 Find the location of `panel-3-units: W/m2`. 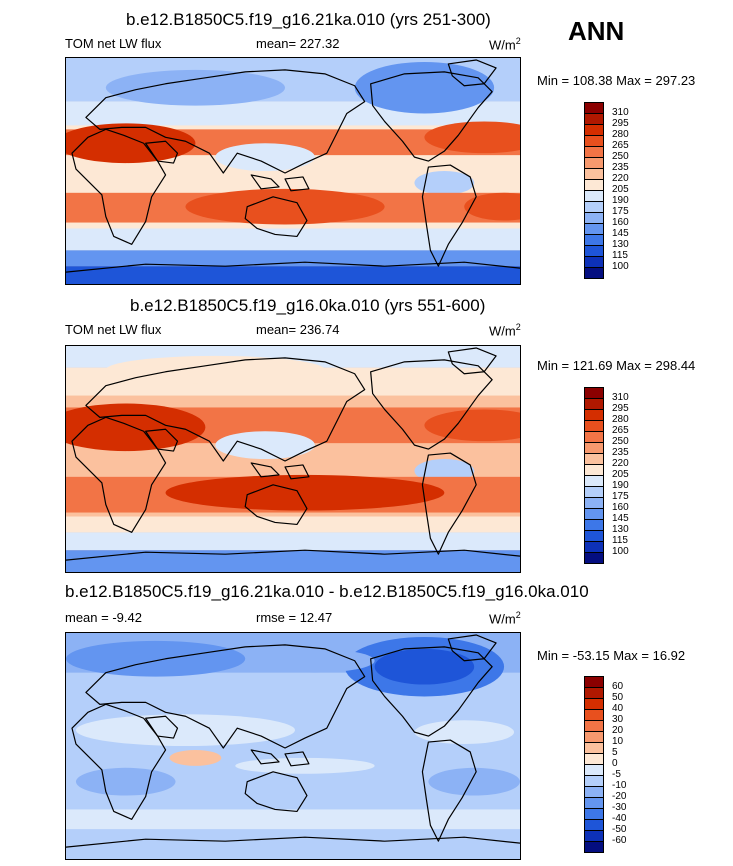

panel-3-units: W/m2 is located at coordinates (505, 618).